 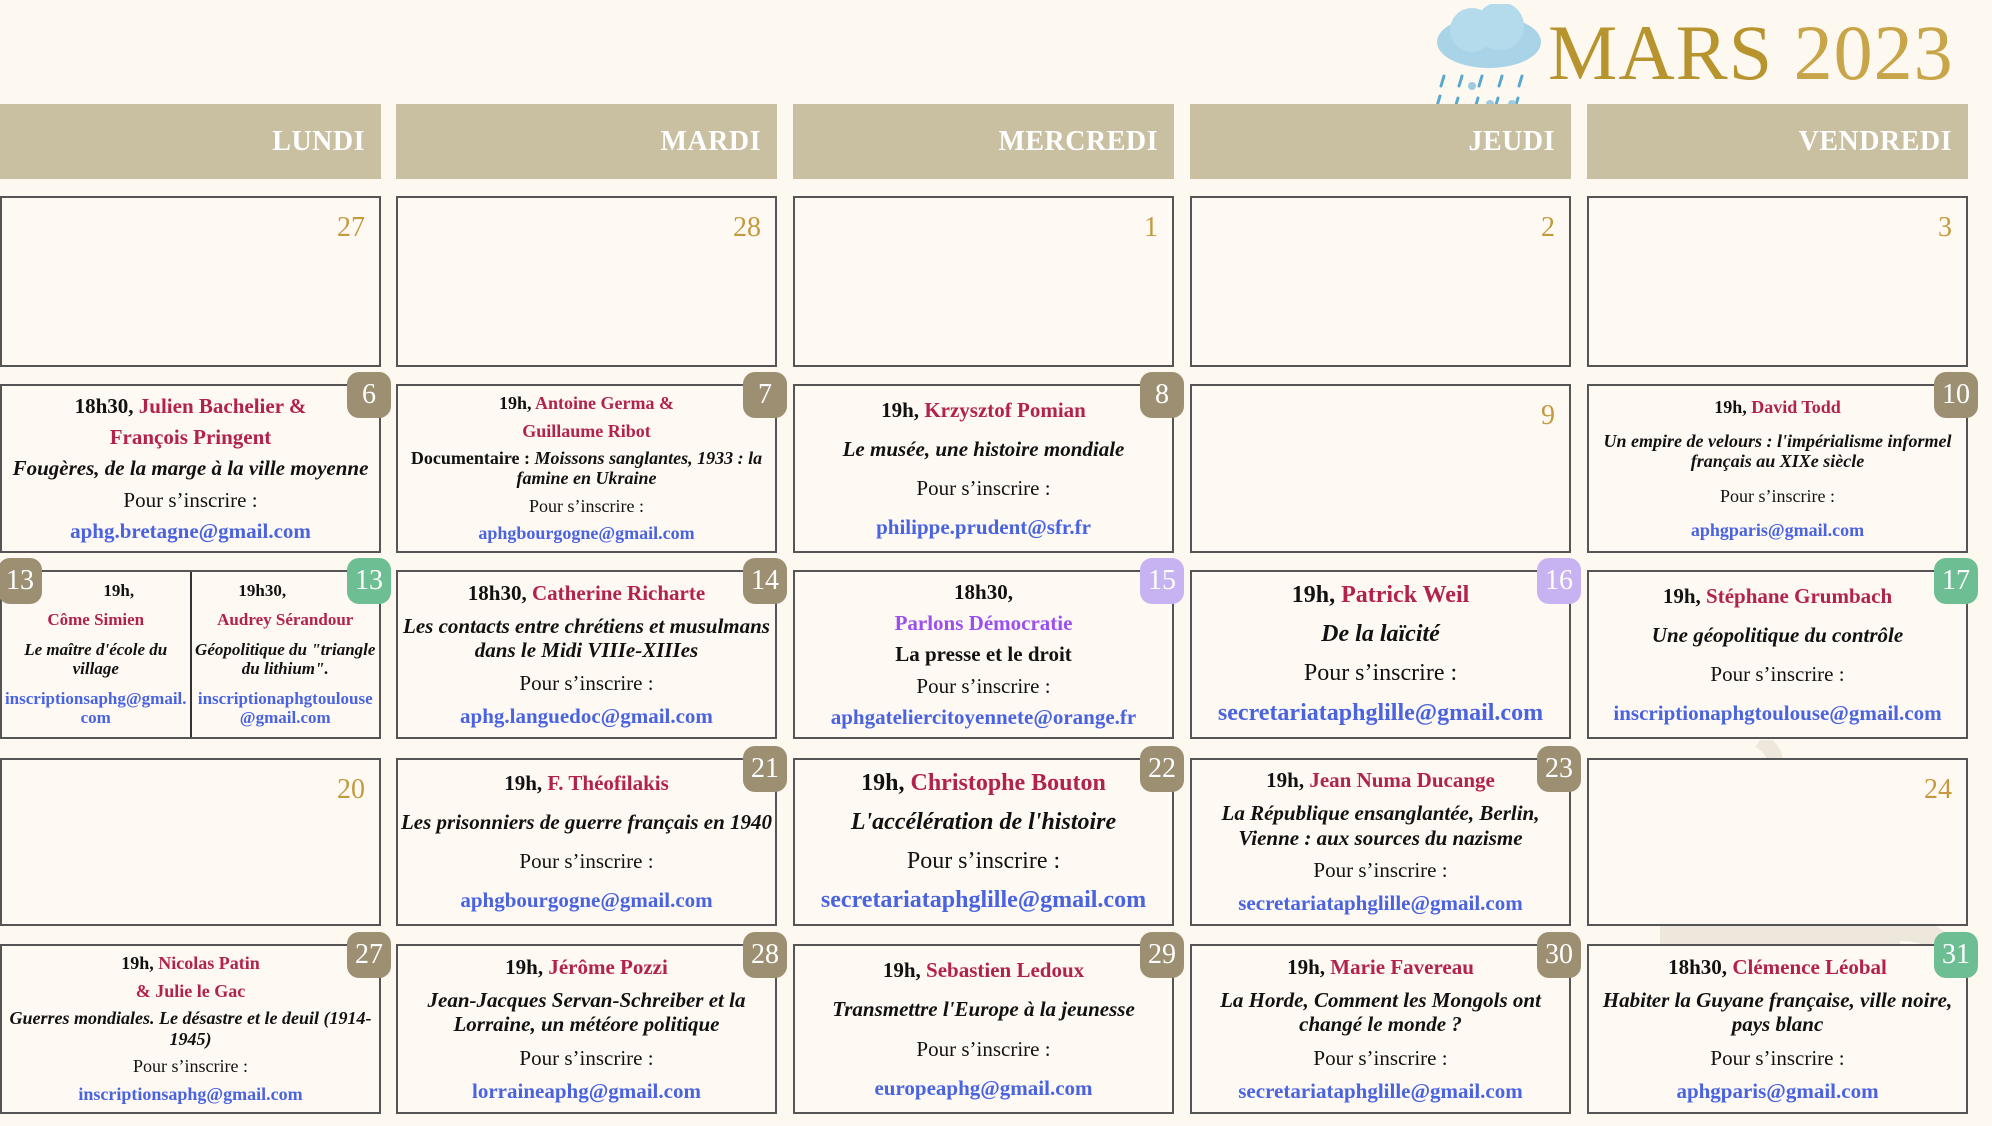 I want to click on speaker-name: François Pringent, so click(x=190, y=437).